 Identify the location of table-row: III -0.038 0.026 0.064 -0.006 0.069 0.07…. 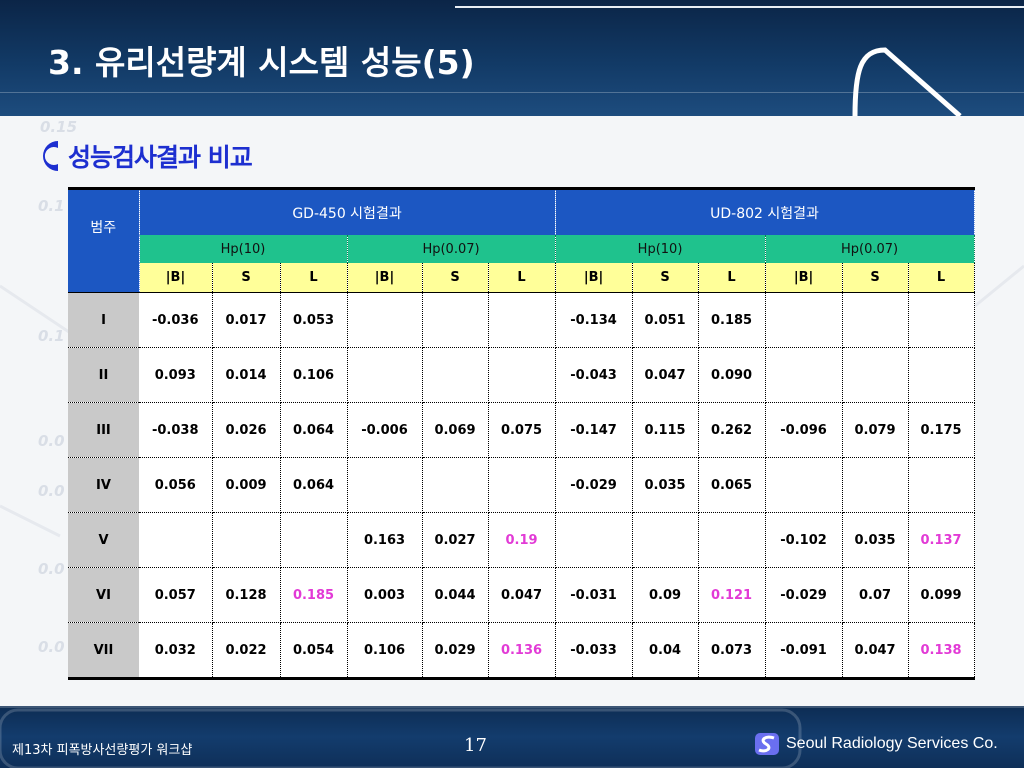
(521, 430).